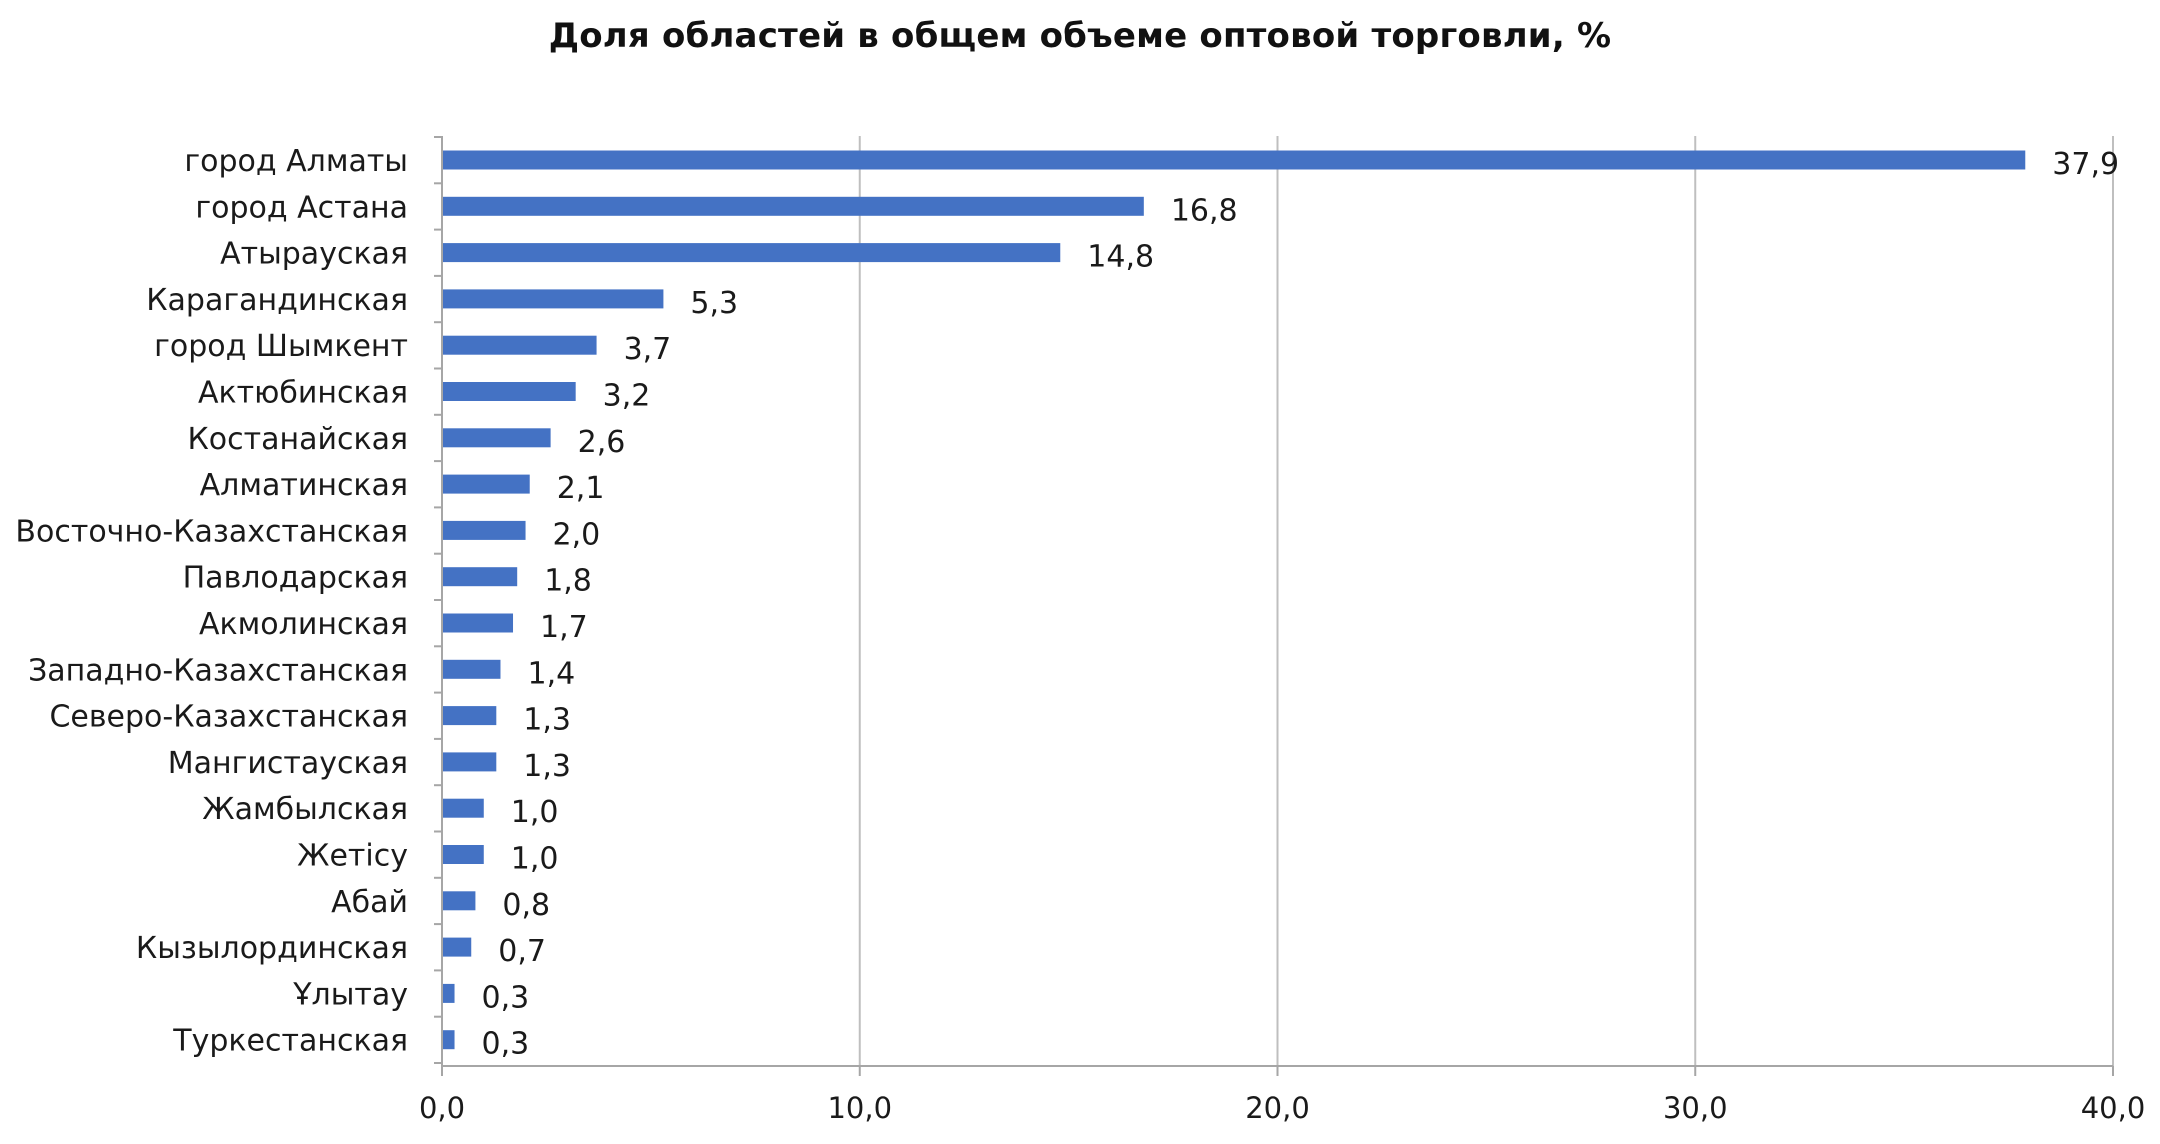  What do you see at coordinates (272, 948) in the screenshot?
I see `category-label: Кызылординская` at bounding box center [272, 948].